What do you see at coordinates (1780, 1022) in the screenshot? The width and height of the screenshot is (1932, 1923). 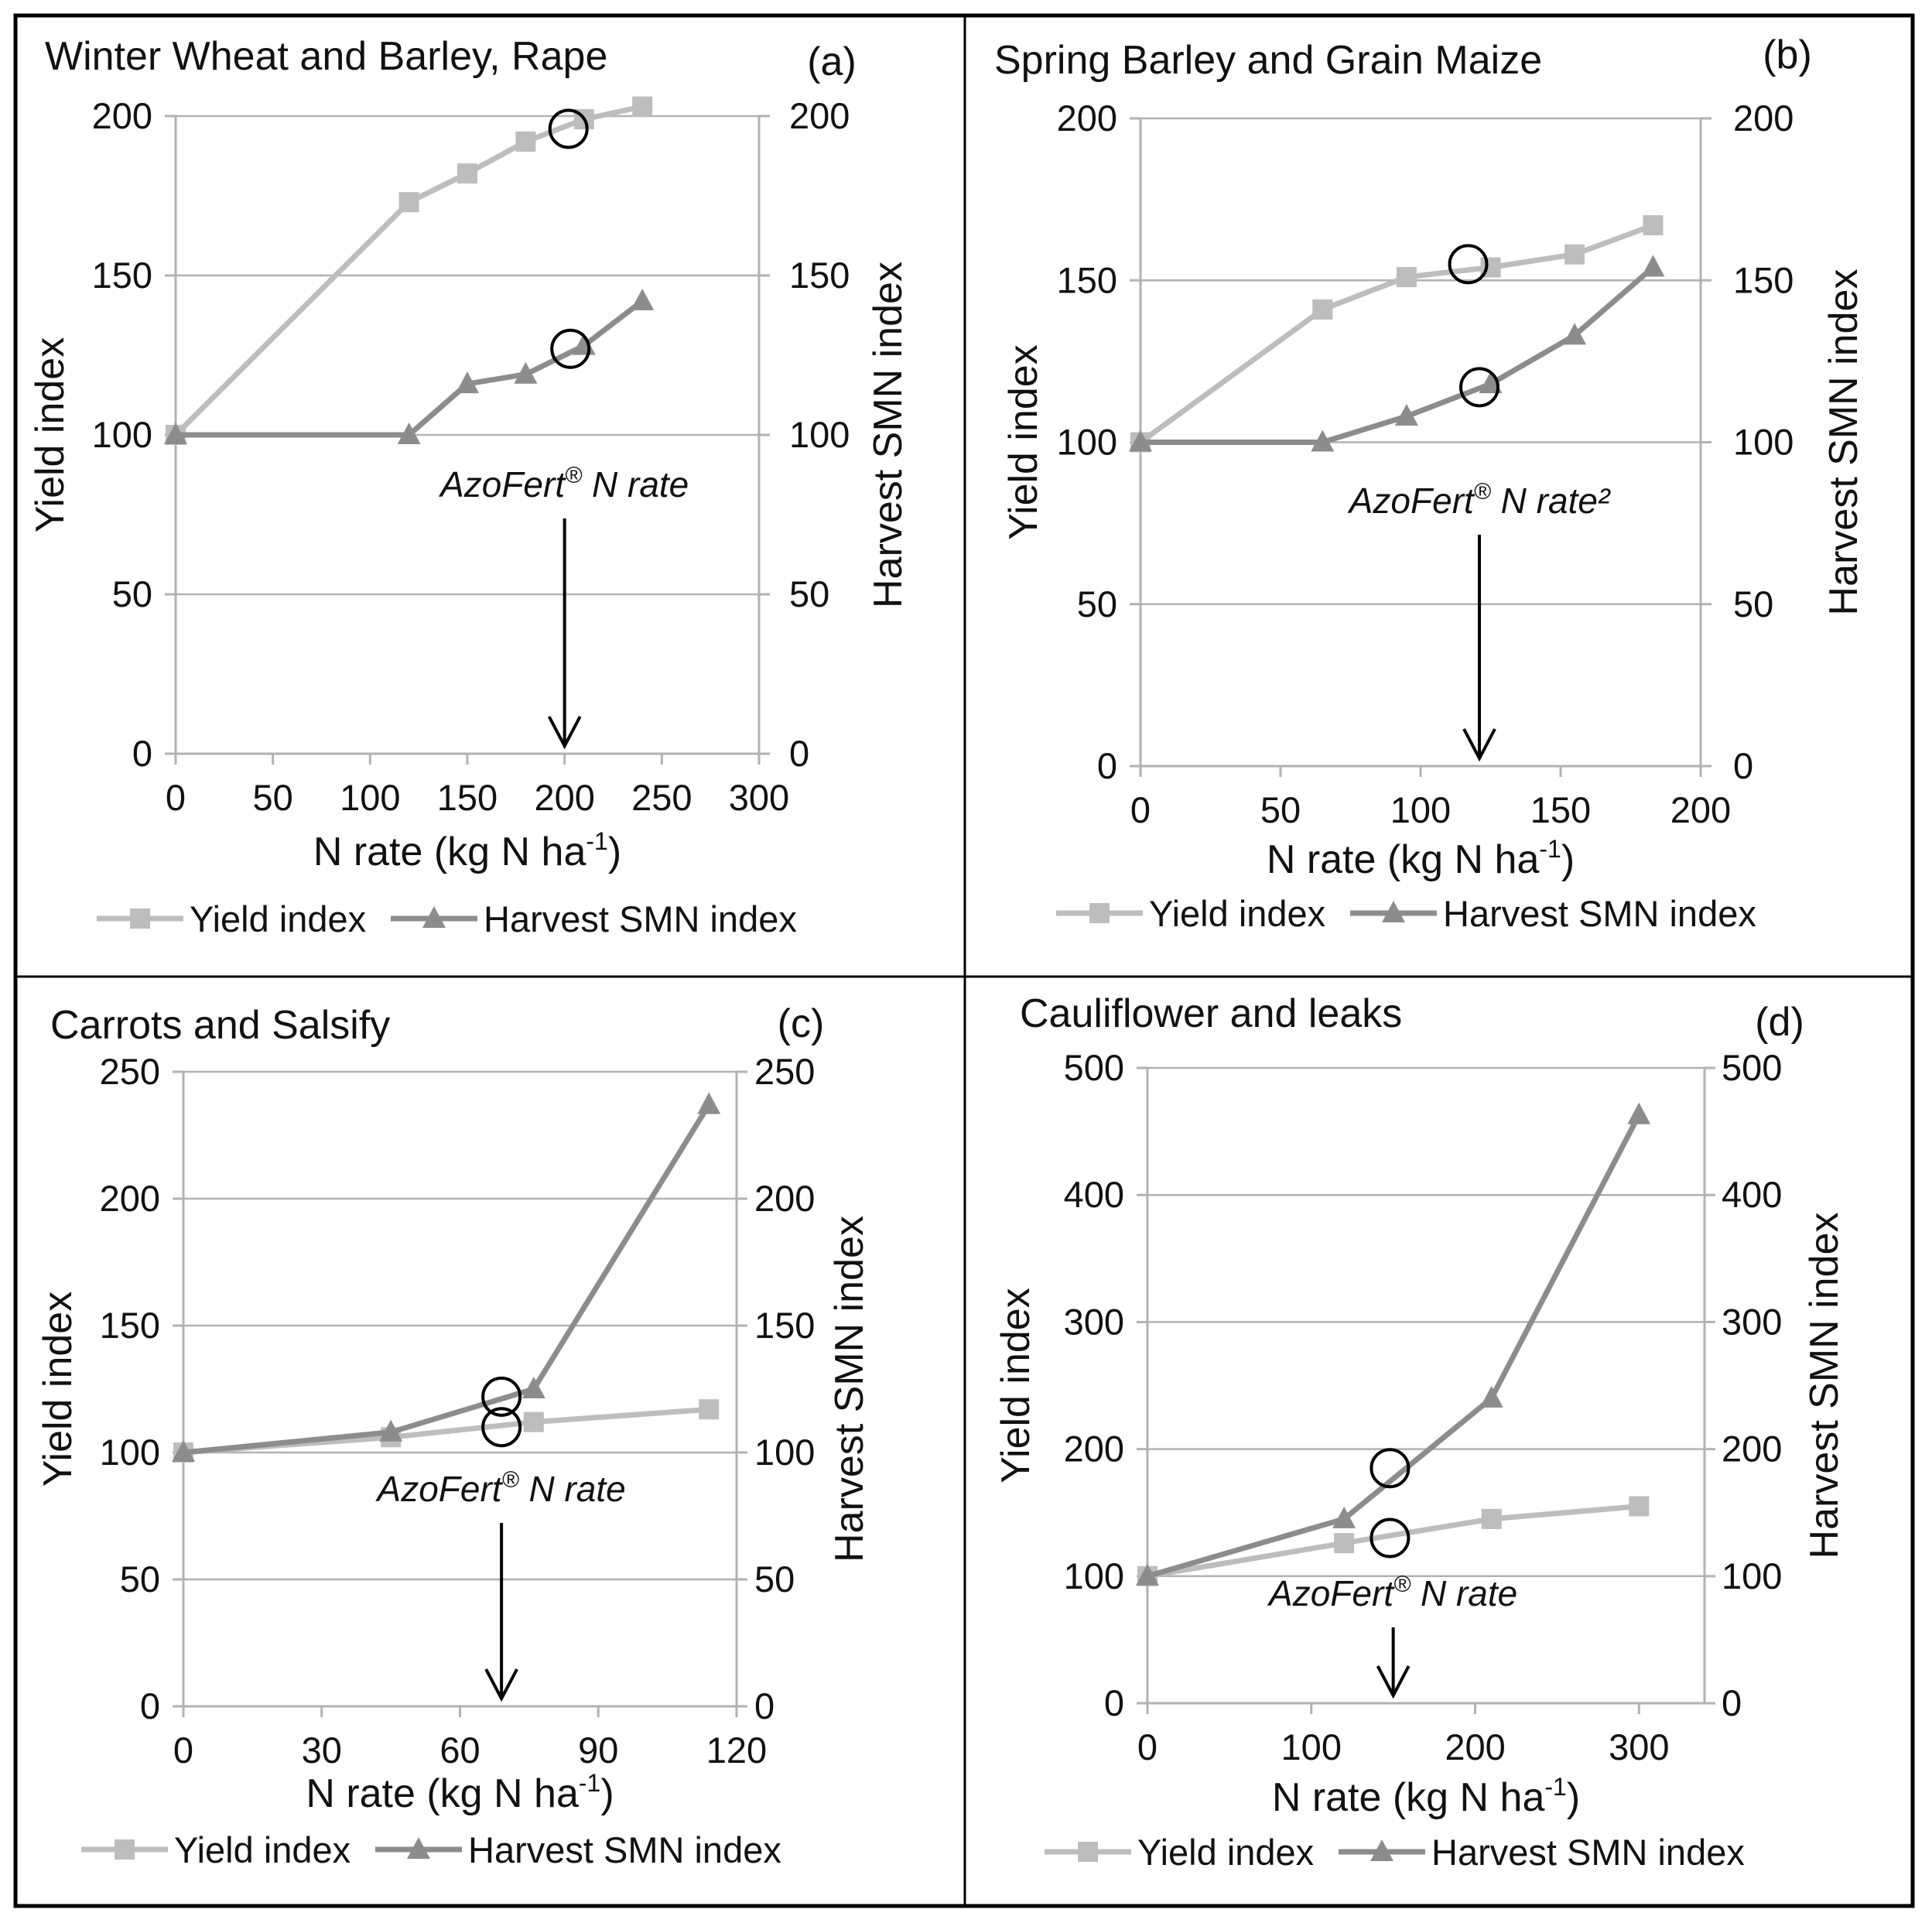 I see `panel-label: (d)` at bounding box center [1780, 1022].